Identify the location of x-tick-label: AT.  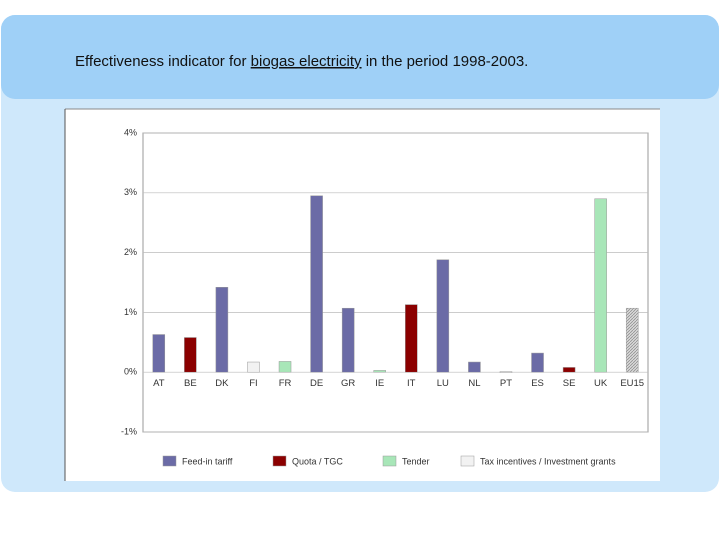
(159, 383).